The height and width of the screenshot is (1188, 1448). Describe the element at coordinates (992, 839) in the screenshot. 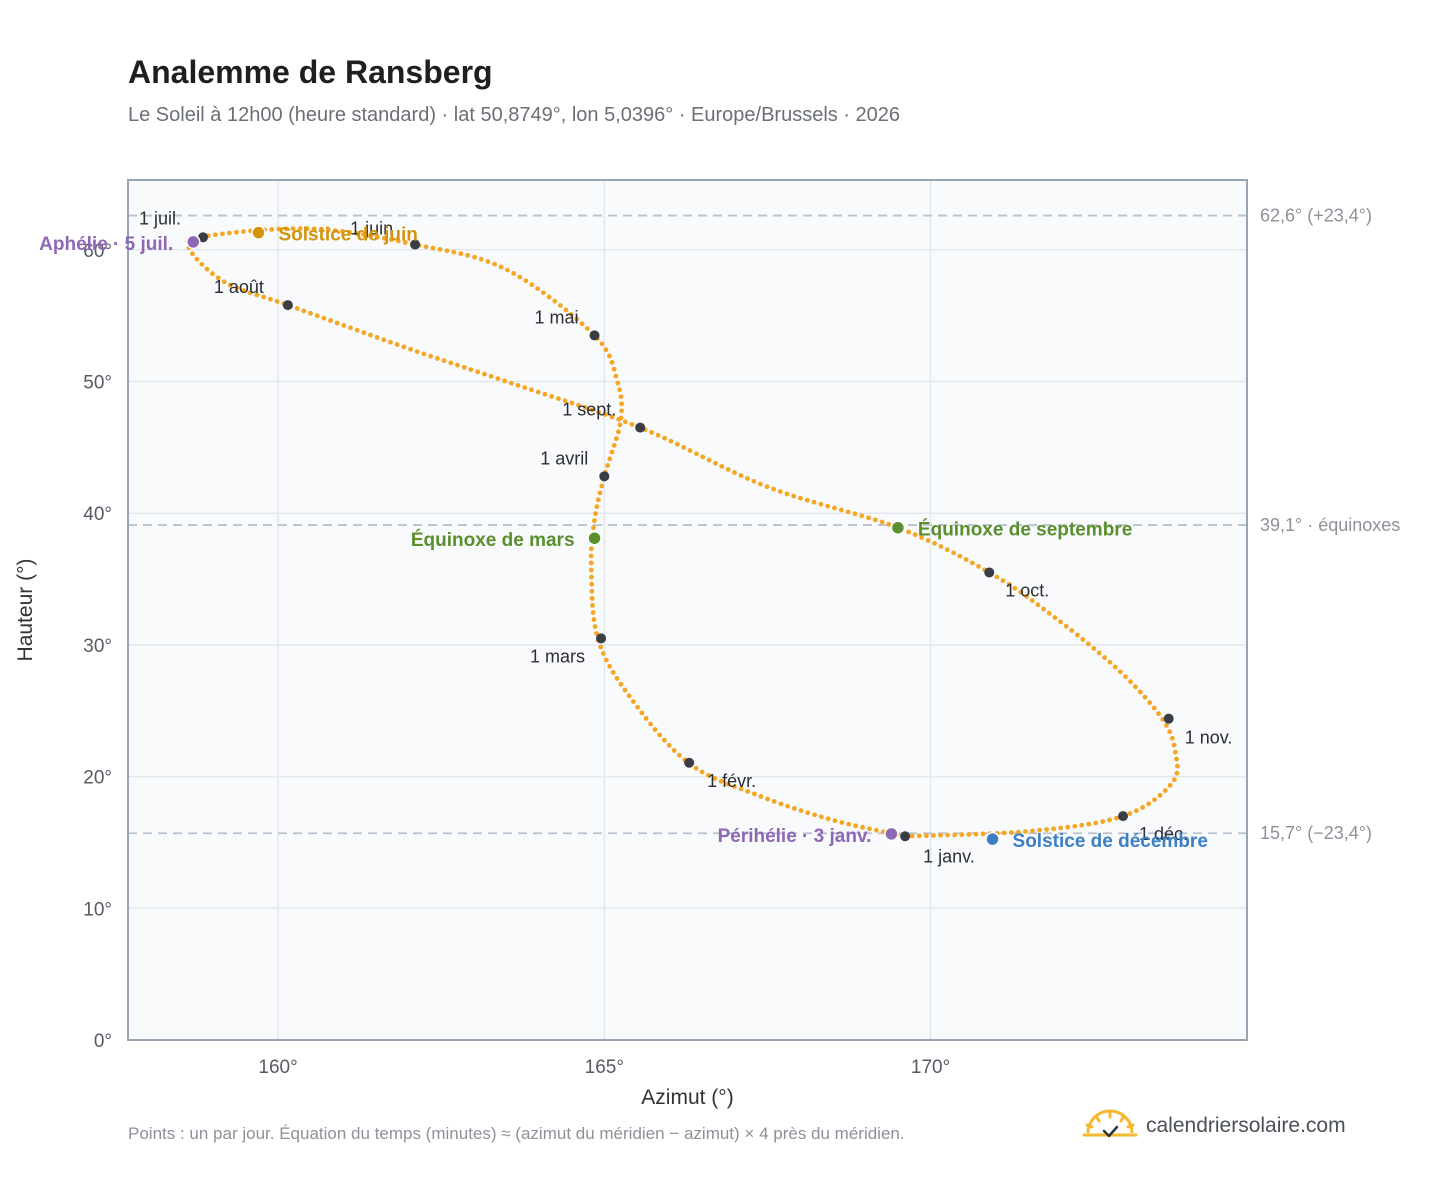

I see `event-marker` at that location.